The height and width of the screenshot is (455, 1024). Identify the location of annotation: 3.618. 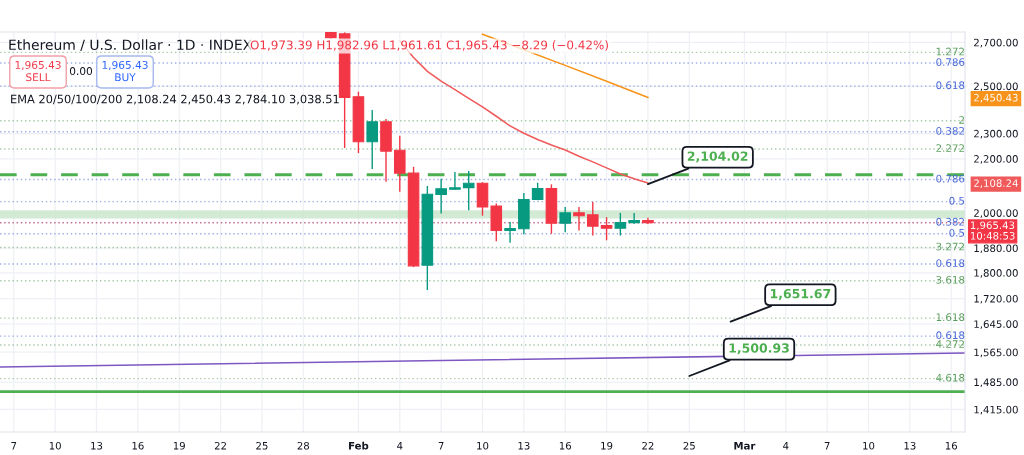
(950, 279).